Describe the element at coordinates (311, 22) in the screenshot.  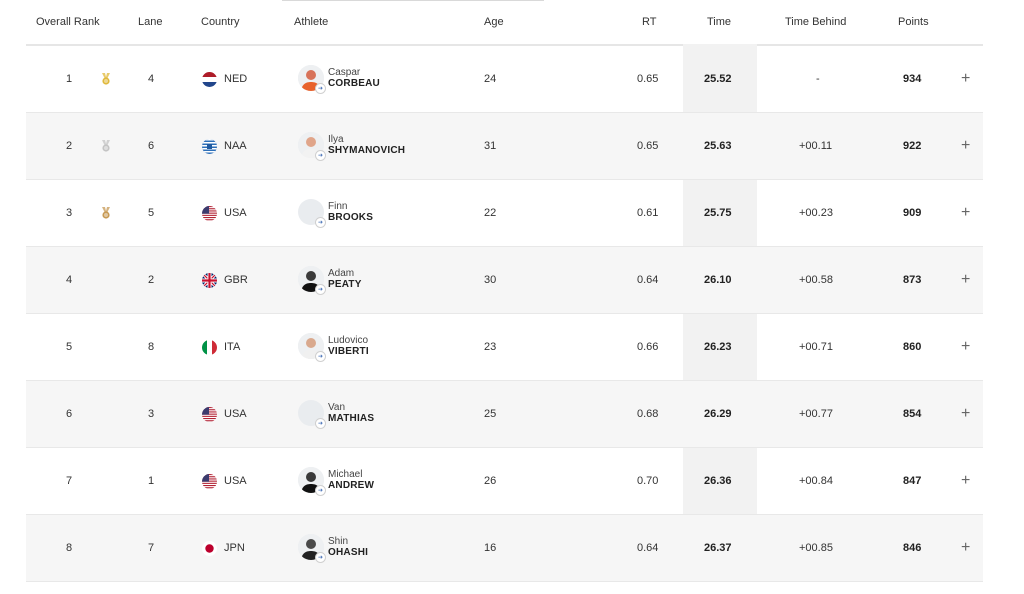
I see `header-athlete: Athlete` at that location.